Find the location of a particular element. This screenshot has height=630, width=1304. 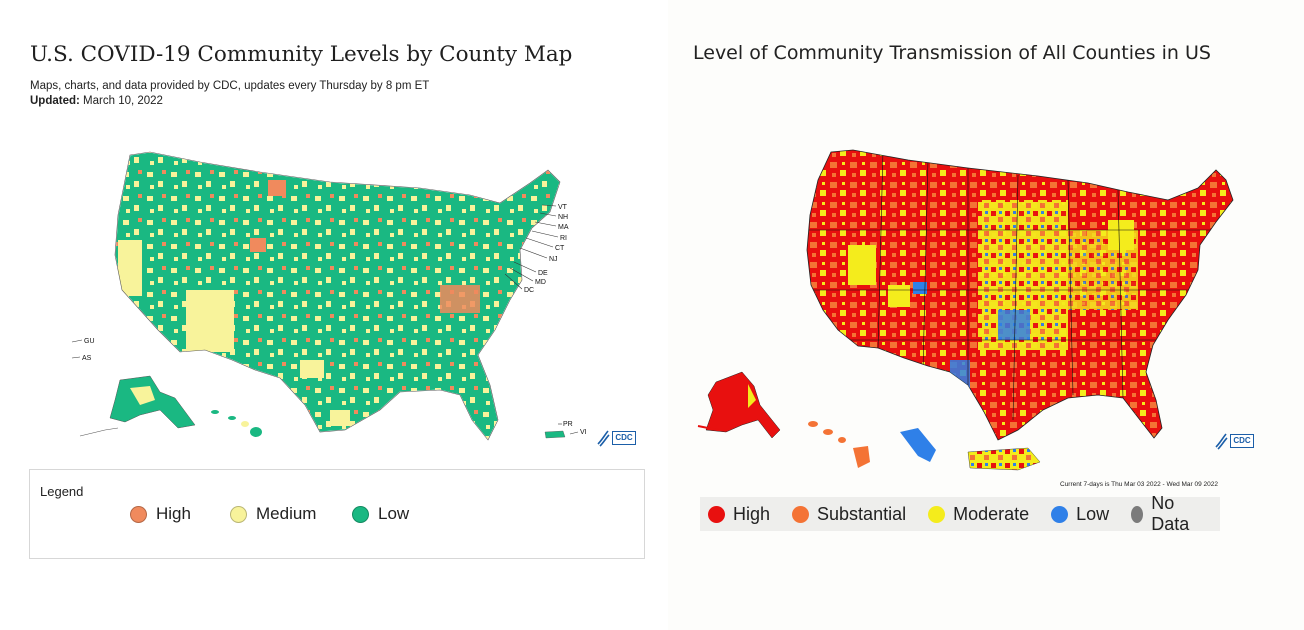

legend-item-substantial: Substantial is located at coordinates (849, 514).